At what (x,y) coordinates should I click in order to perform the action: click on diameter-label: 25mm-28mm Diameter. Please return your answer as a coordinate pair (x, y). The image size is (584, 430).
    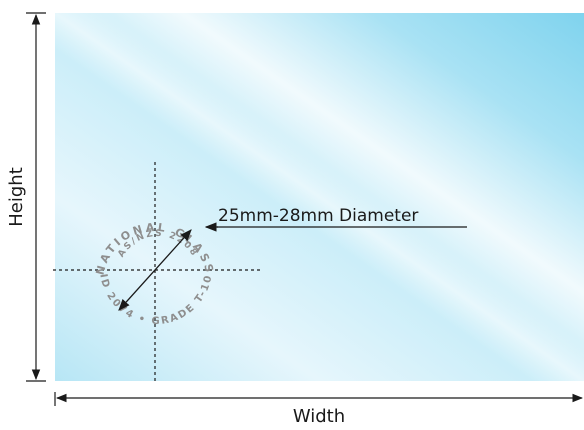
    Looking at the image, I should click on (318, 216).